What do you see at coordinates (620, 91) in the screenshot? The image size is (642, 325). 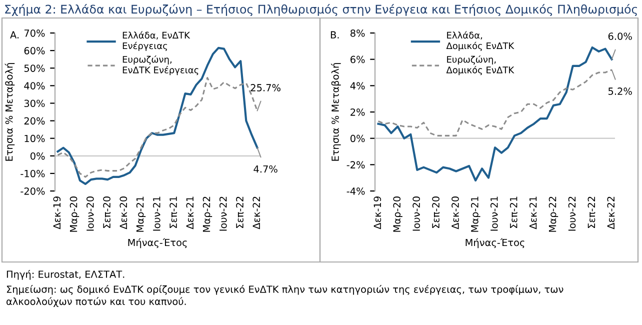 I see `annotation: 5.2%` at bounding box center [620, 91].